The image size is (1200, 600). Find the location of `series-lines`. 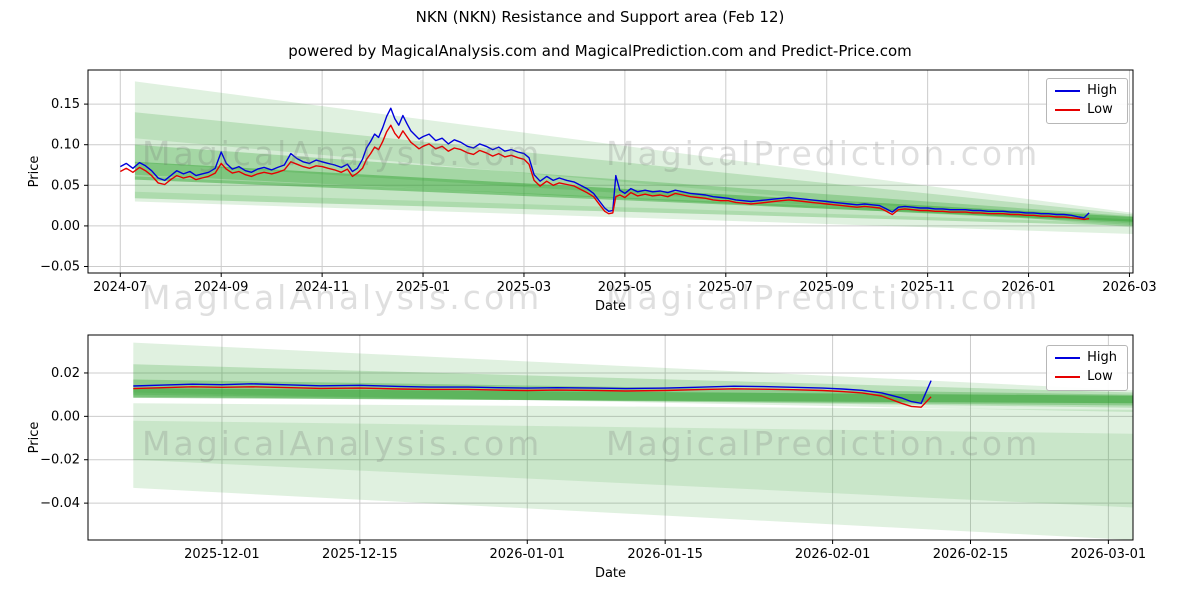

series-lines is located at coordinates (532, 394).